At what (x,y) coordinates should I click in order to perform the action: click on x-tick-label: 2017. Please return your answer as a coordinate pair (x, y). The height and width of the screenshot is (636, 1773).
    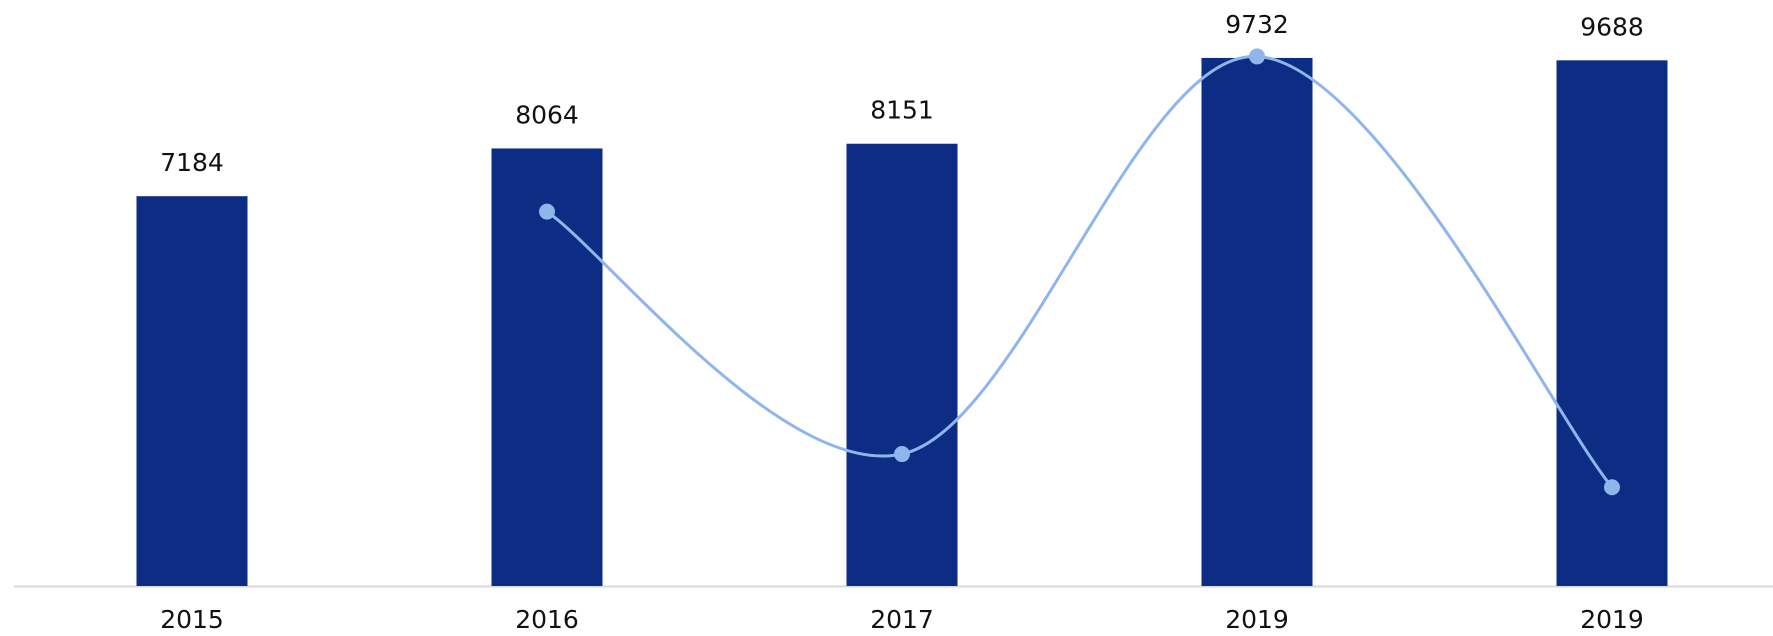
    Looking at the image, I should click on (902, 619).